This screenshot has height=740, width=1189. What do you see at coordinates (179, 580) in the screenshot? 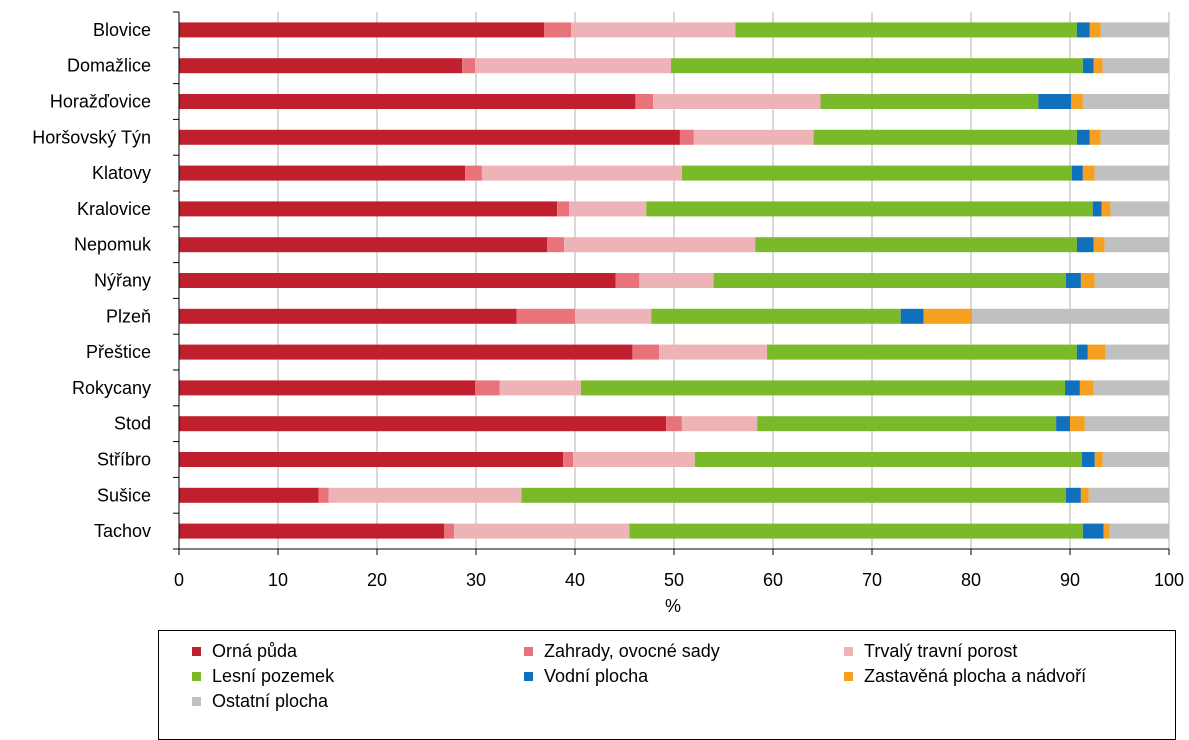
I see `x-tick-label: 0` at bounding box center [179, 580].